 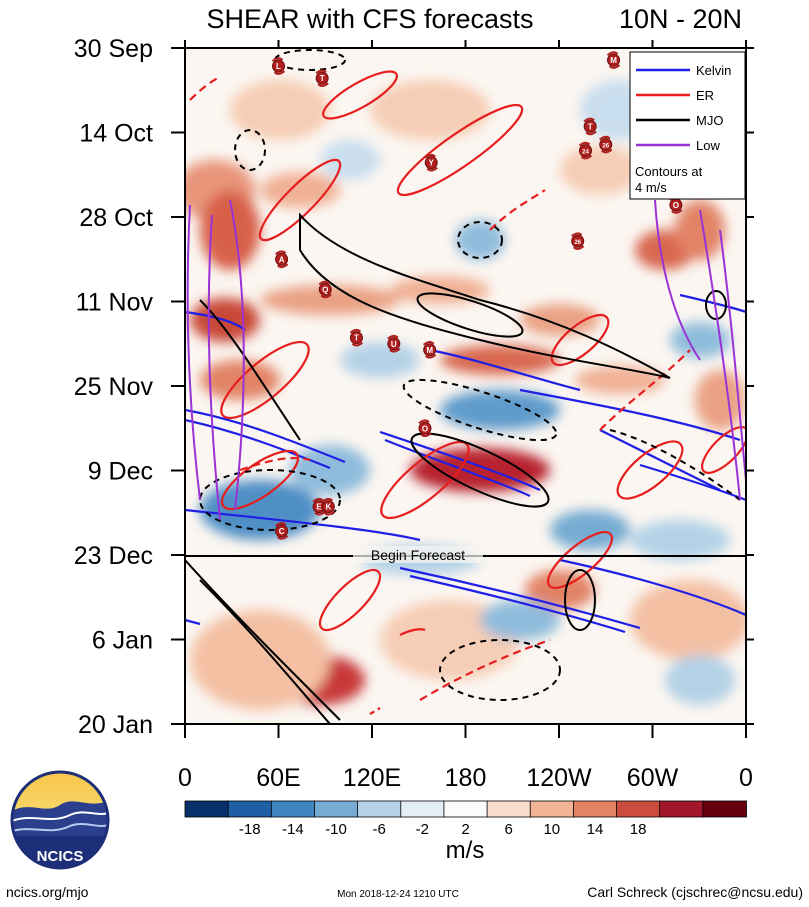 I want to click on storm-marker: O, so click(x=425, y=428).